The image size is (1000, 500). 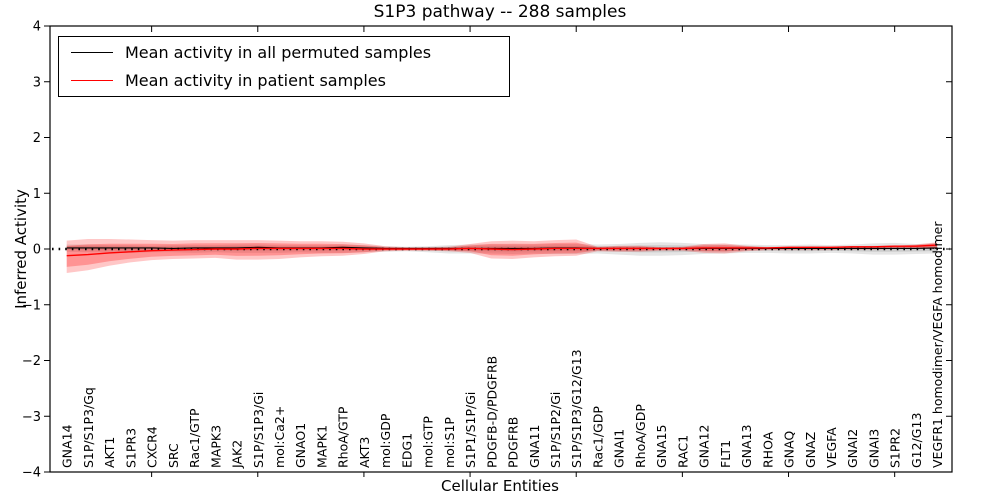 What do you see at coordinates (810, 450) in the screenshot?
I see `category-label: GNAZ` at bounding box center [810, 450].